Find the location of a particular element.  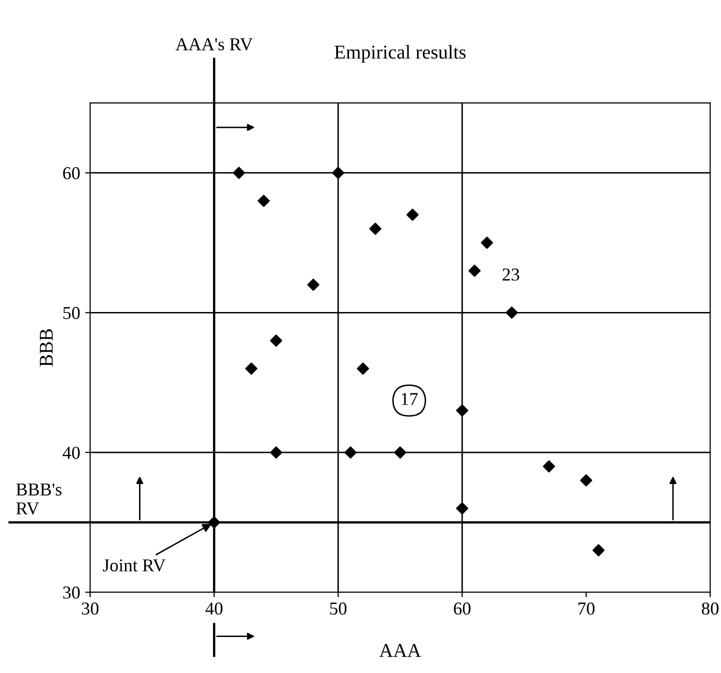

x-tick-label: 60 is located at coordinates (462, 608).